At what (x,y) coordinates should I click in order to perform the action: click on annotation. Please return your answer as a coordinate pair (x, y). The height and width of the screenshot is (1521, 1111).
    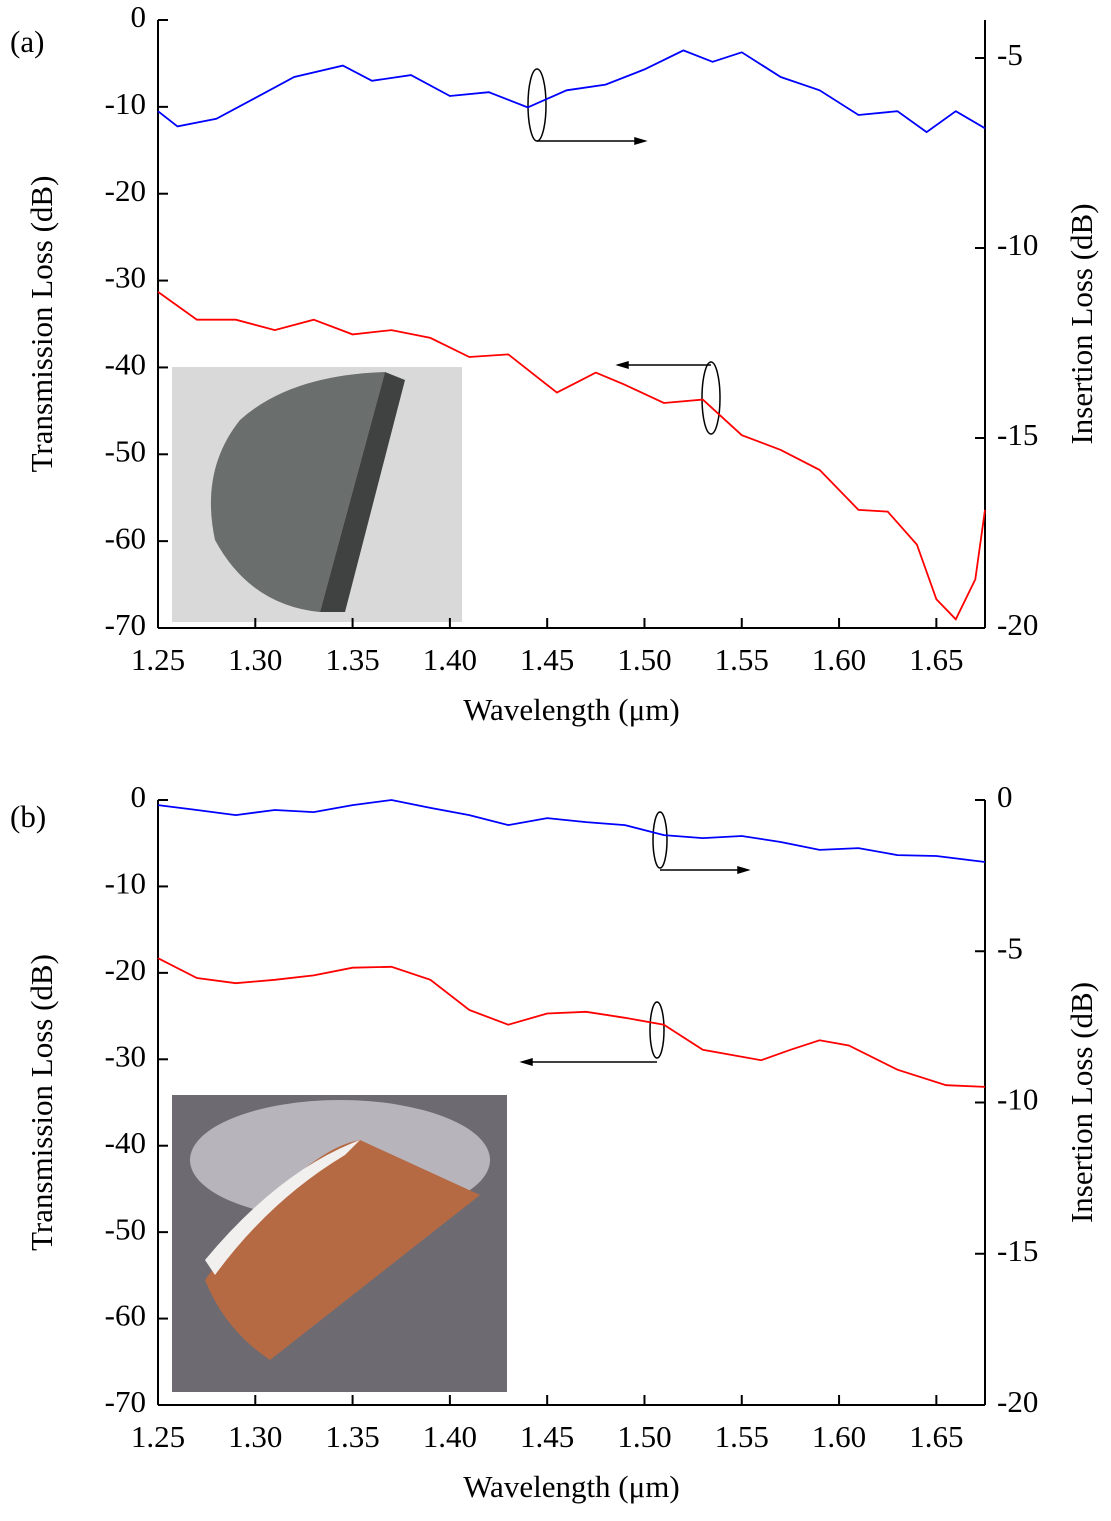
    Looking at the image, I should click on (635, 567).